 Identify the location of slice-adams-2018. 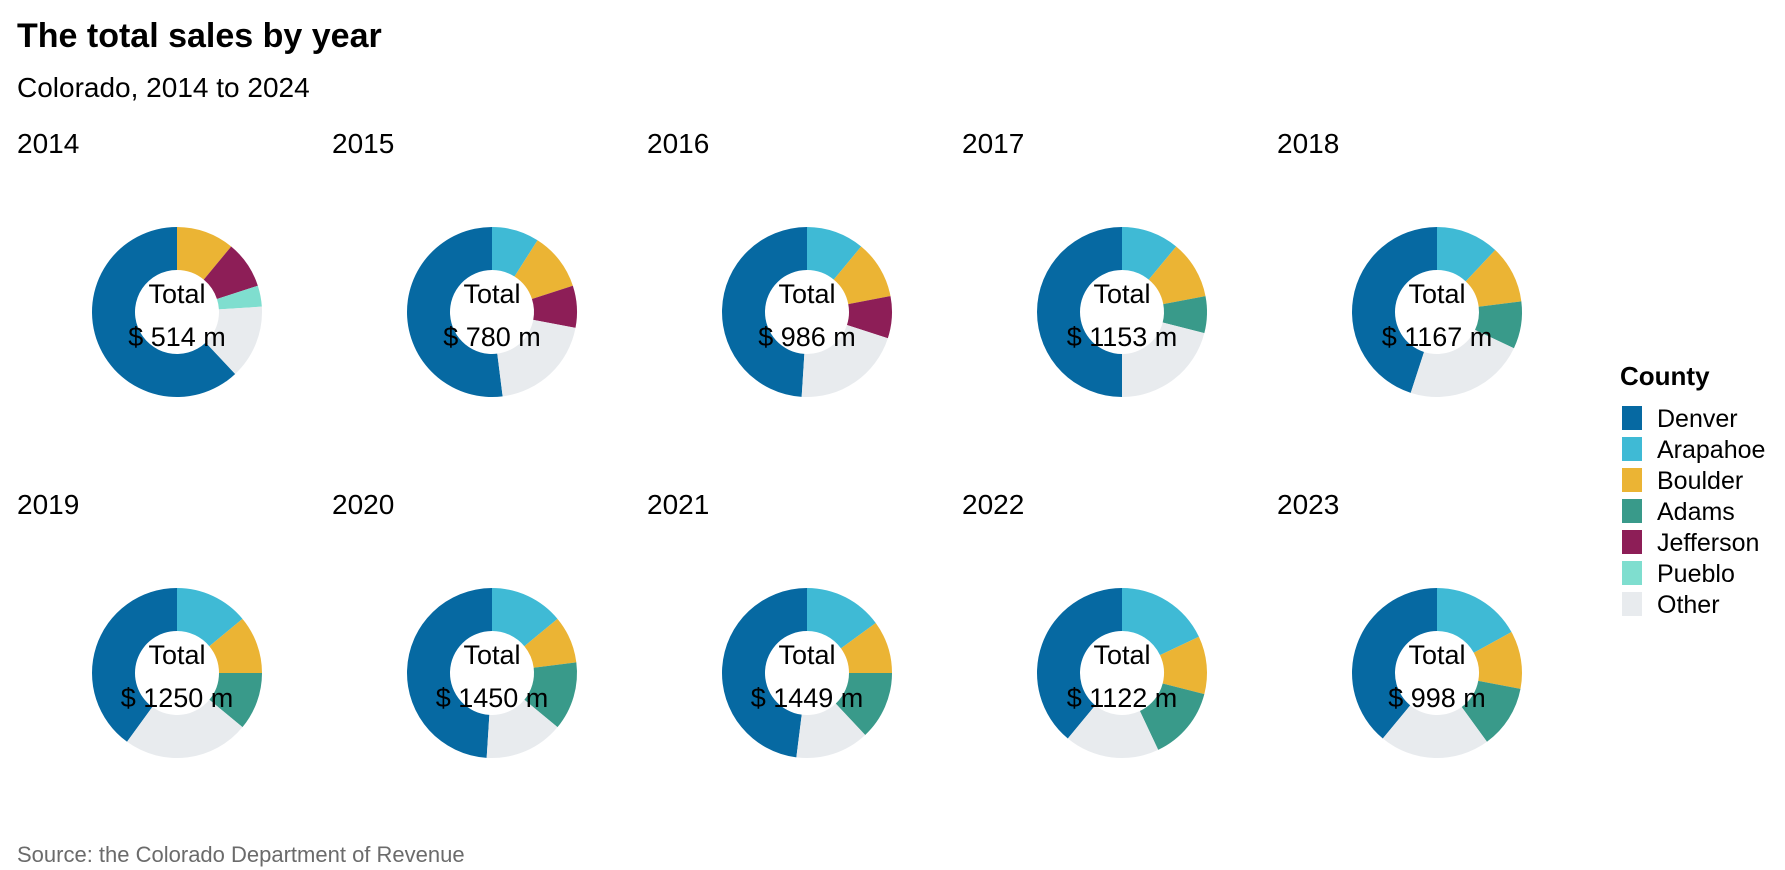
(1498, 325).